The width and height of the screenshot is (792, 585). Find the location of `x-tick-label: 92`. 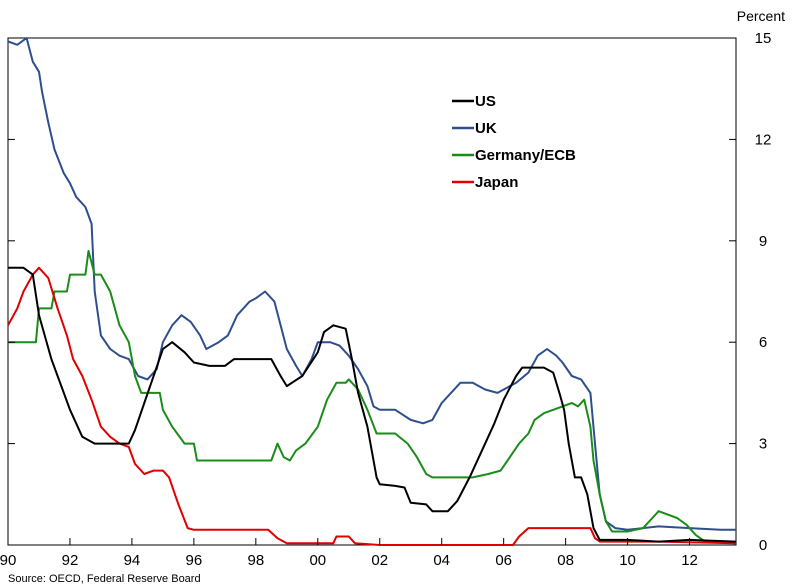

x-tick-label: 92 is located at coordinates (70, 560).